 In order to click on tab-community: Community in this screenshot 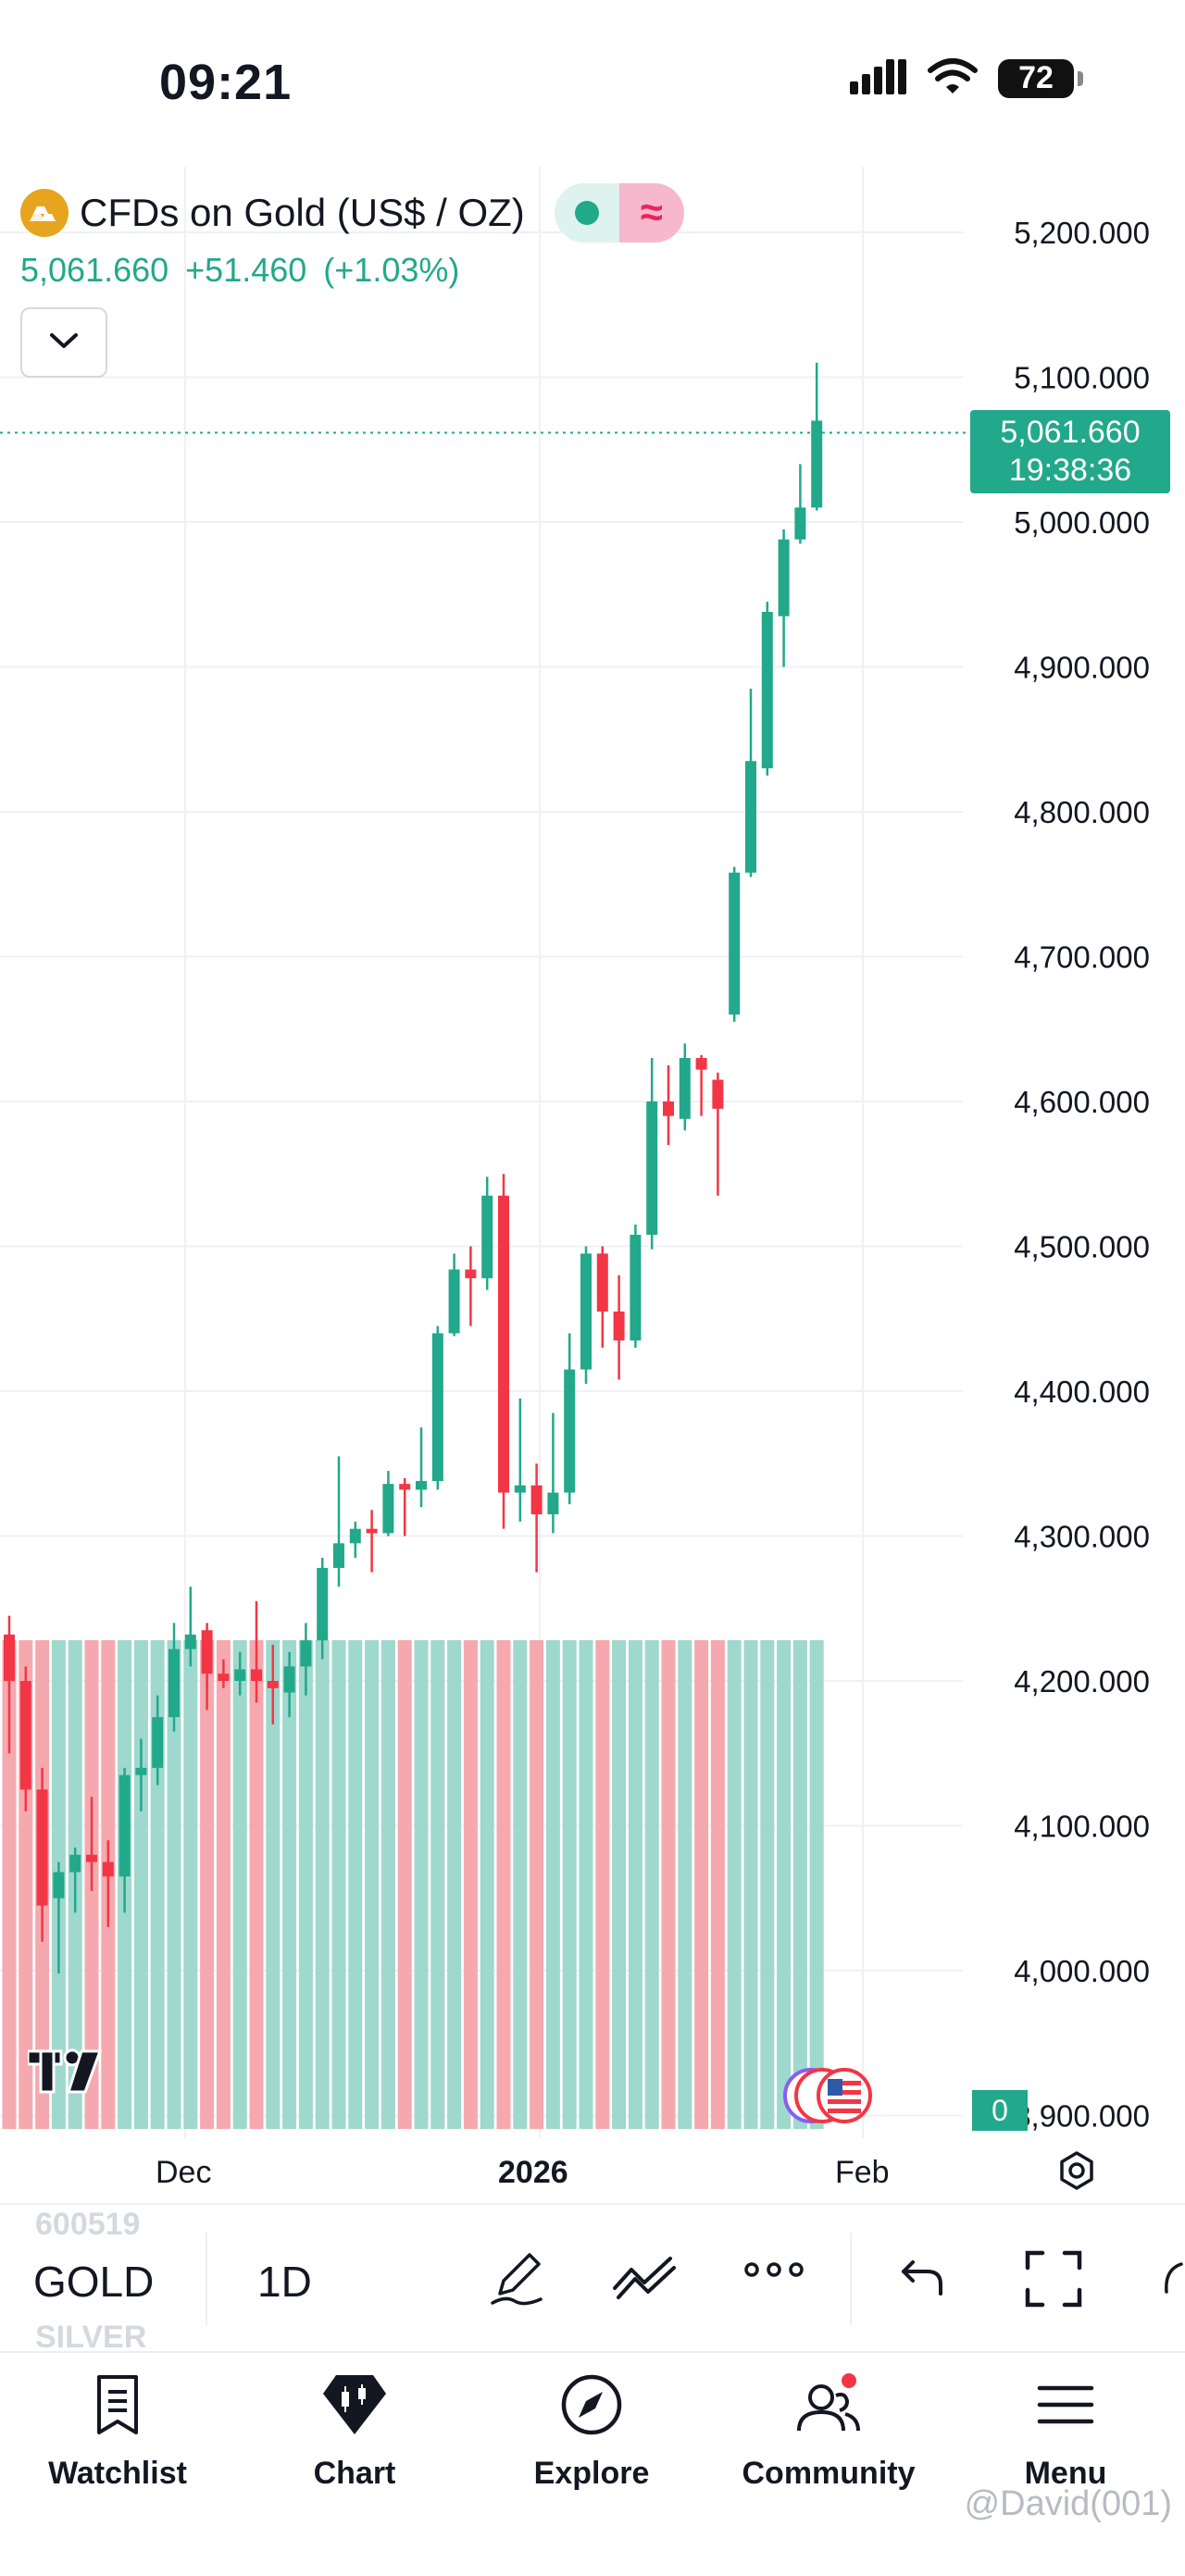, I will do `click(828, 2431)`.